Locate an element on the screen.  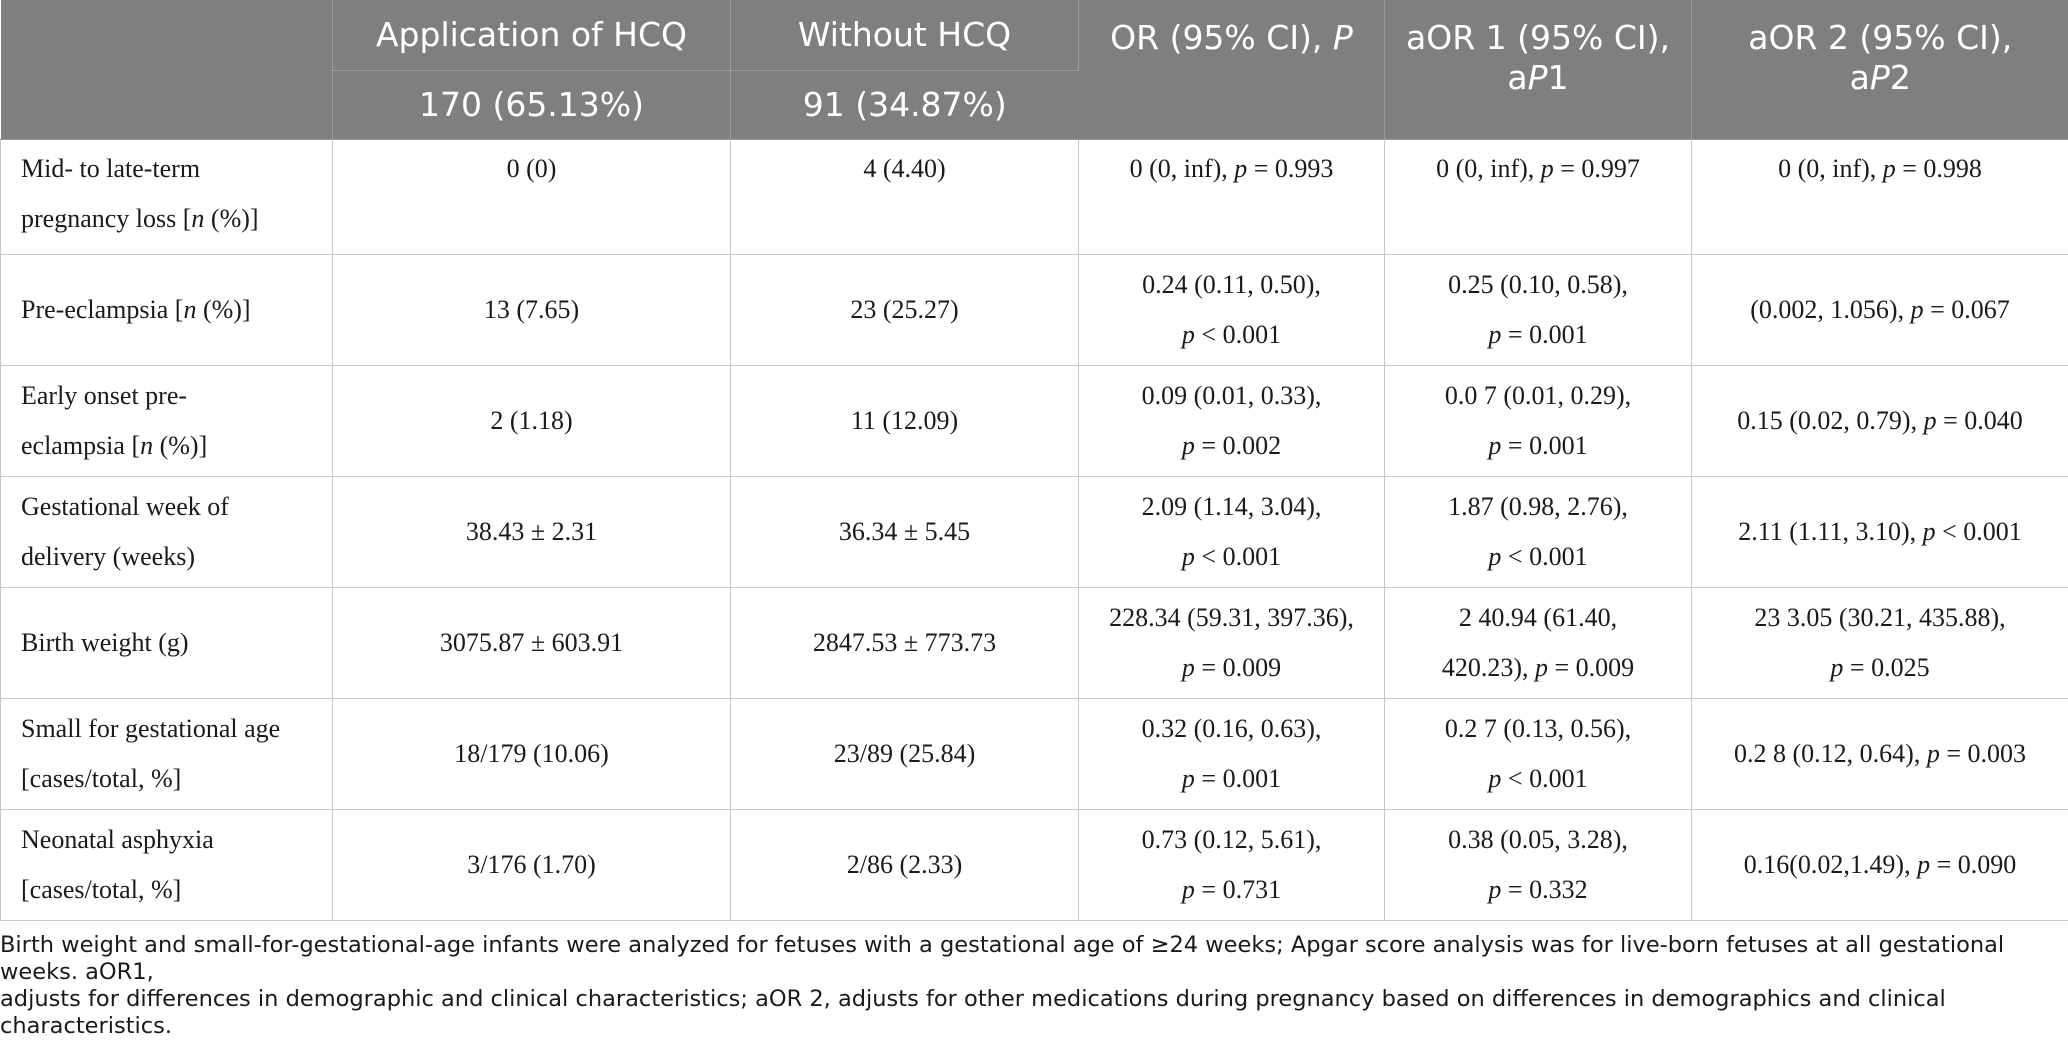
cell-aor2: (0.002, 1.056), p = 0.067 is located at coordinates (1880, 310).